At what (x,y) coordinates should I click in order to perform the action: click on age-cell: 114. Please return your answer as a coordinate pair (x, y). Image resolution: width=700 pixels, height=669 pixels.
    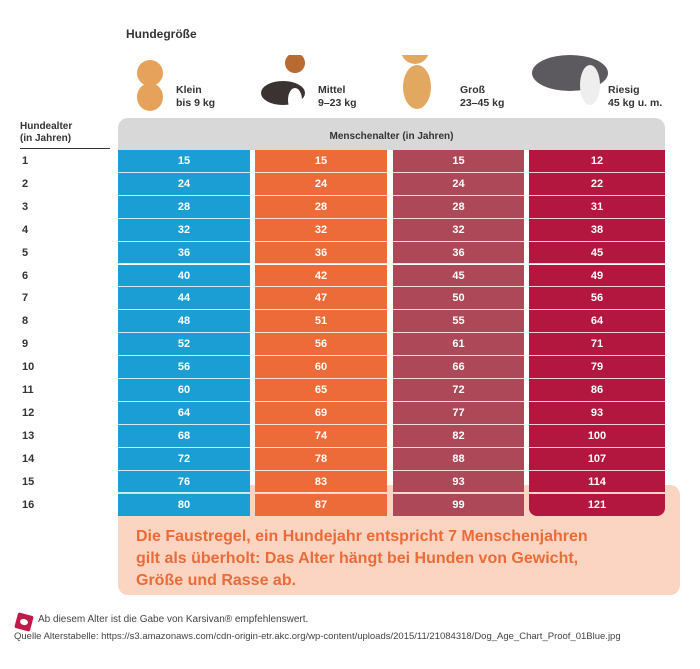
    Looking at the image, I should click on (597, 482).